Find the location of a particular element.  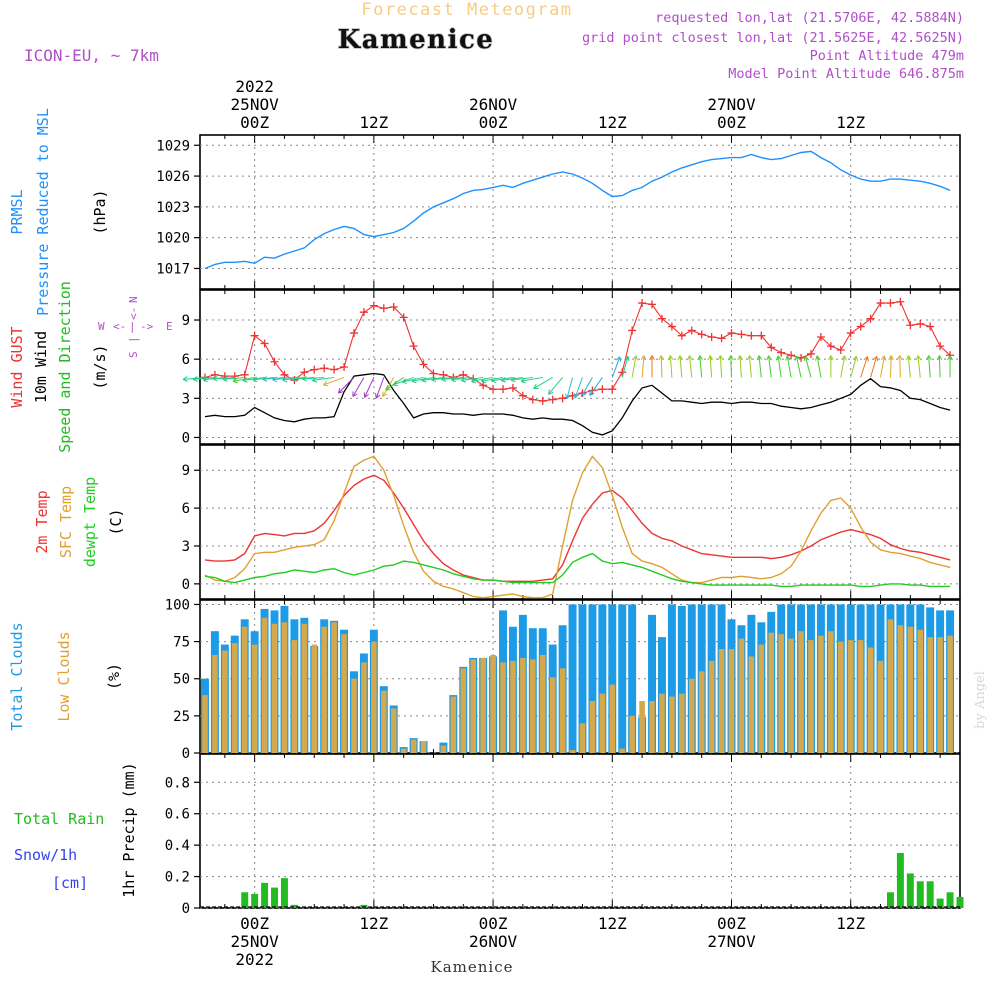

model-label: ICON-EU, ~ 7km is located at coordinates (91, 55).